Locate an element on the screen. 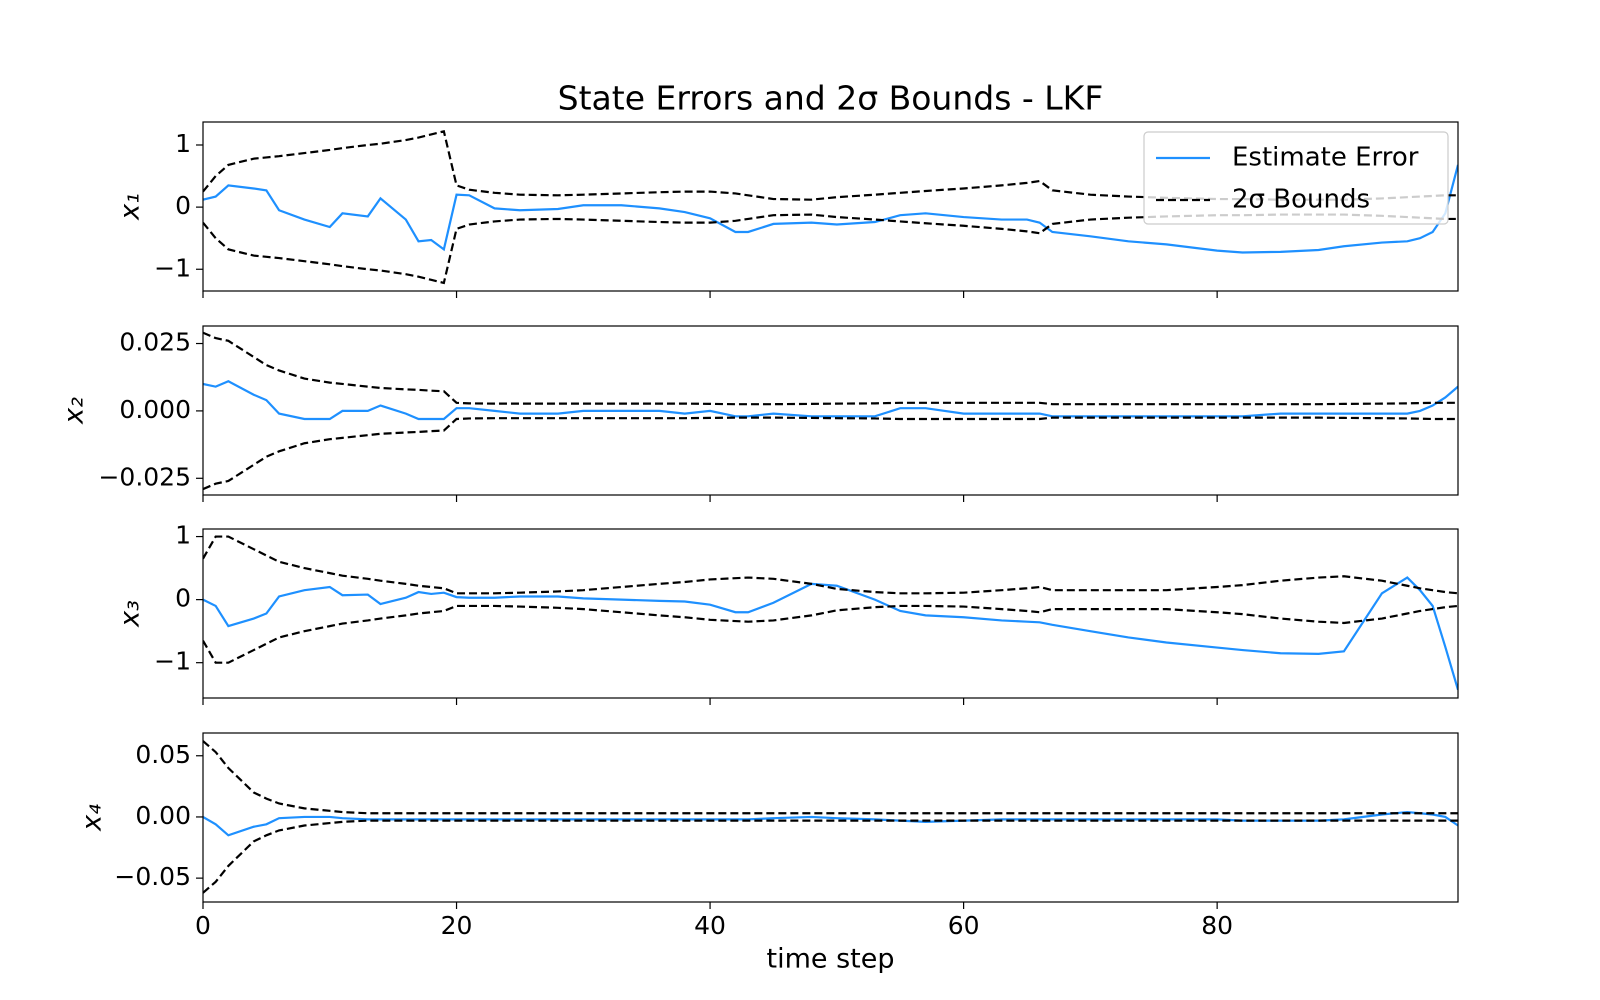 The height and width of the screenshot is (1000, 1600). y-axis-label: x₃ is located at coordinates (130, 614).